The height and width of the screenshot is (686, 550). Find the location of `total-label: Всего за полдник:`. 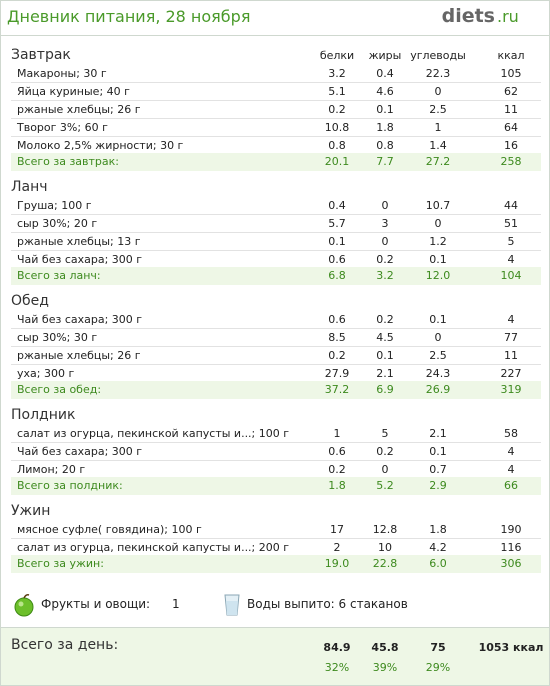

total-label: Всего за полдник: is located at coordinates (70, 485).